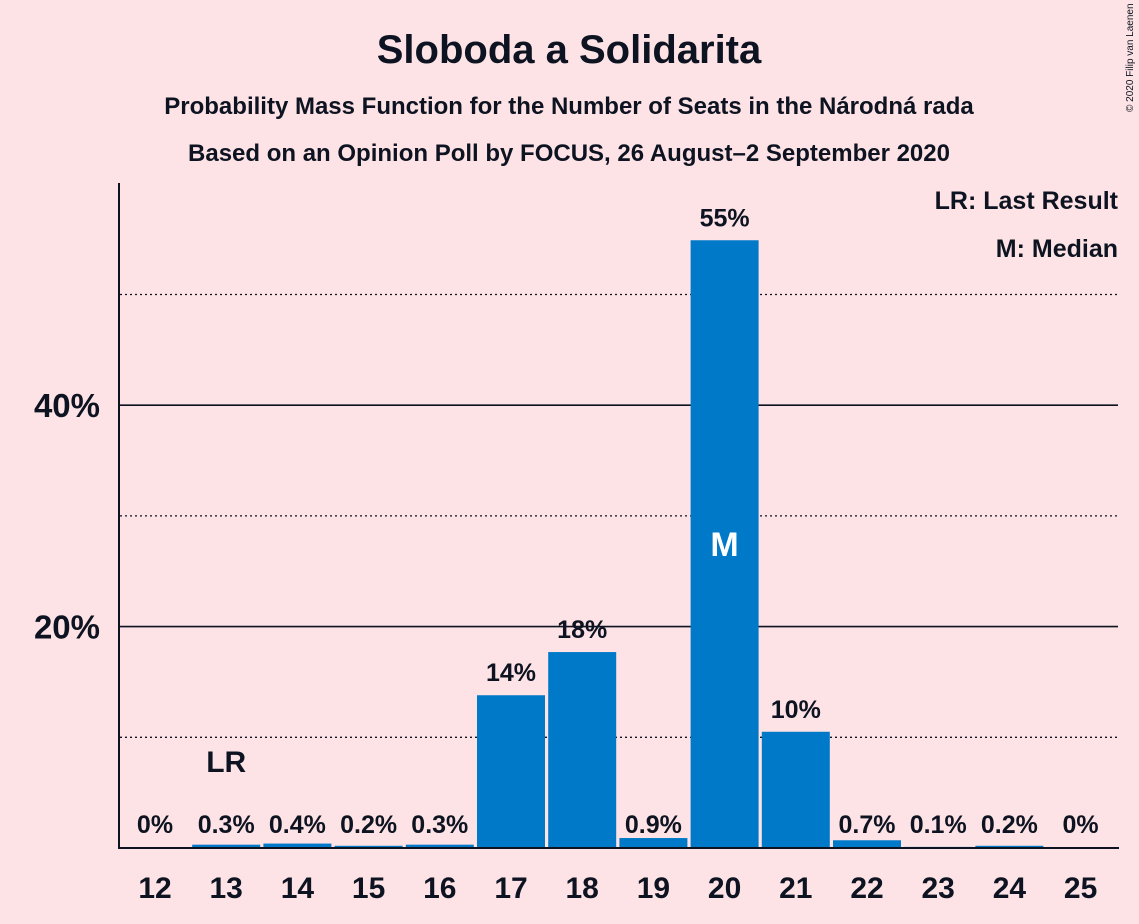 Image resolution: width=1139 pixels, height=924 pixels. Describe the element at coordinates (653, 825) in the screenshot. I see `data-label: 0.9%` at that location.